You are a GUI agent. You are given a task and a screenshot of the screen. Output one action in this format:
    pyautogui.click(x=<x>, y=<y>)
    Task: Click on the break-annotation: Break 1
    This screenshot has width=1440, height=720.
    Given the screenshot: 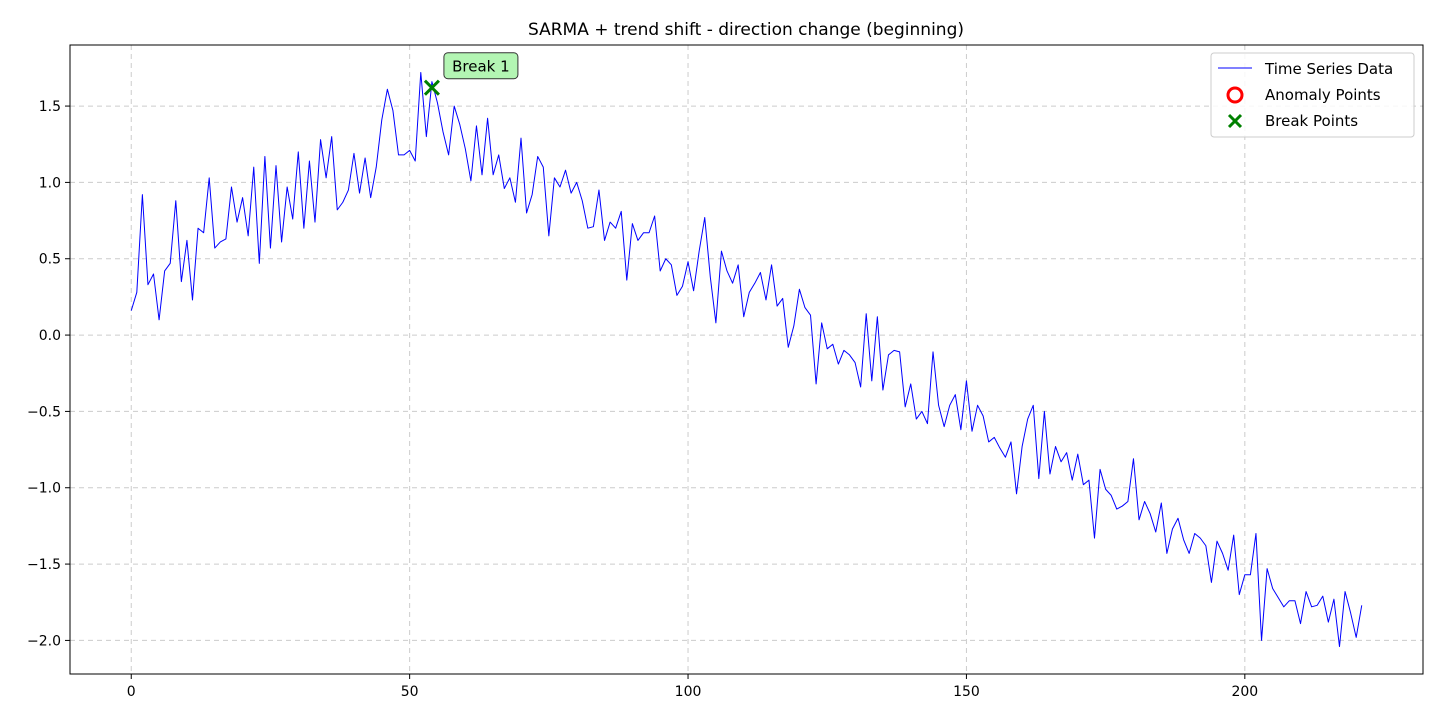 What is the action you would take?
    pyautogui.click(x=481, y=66)
    